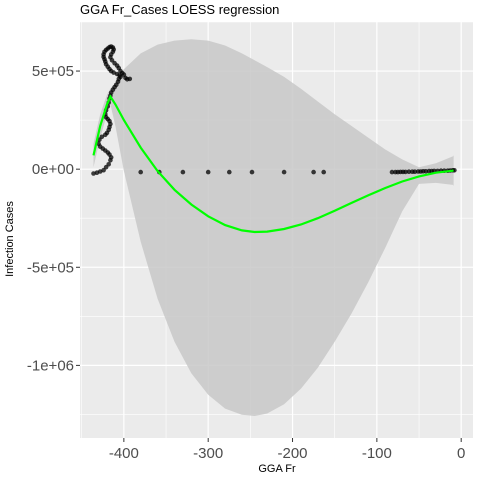  What do you see at coordinates (461, 453) in the screenshot?
I see `x-tick-label: 0` at bounding box center [461, 453].